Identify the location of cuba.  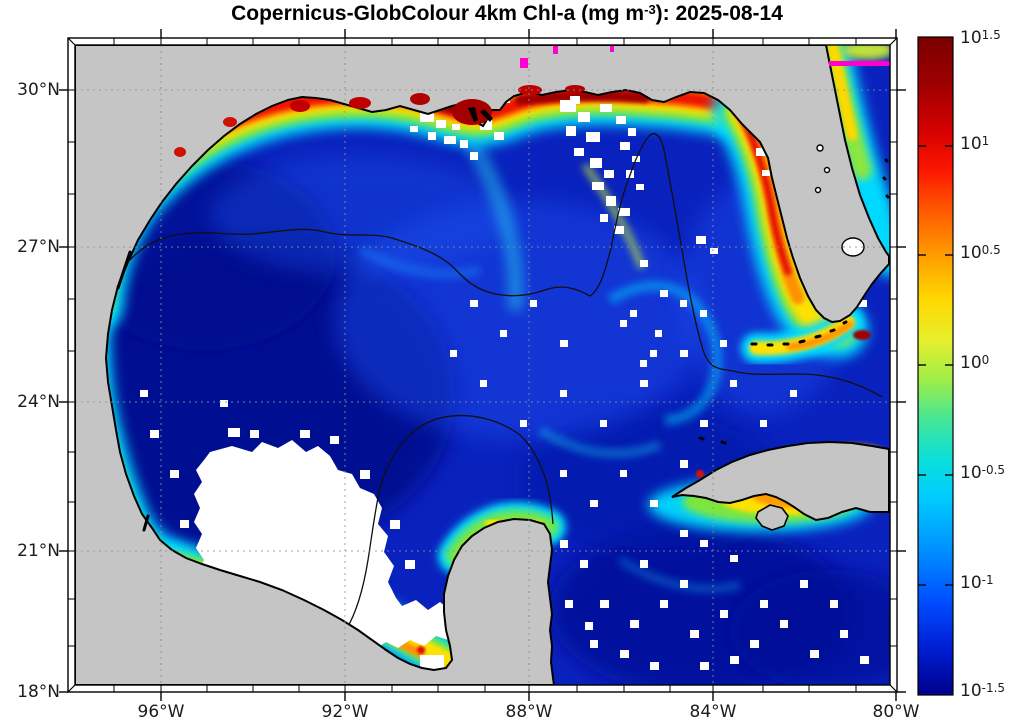
(780, 481).